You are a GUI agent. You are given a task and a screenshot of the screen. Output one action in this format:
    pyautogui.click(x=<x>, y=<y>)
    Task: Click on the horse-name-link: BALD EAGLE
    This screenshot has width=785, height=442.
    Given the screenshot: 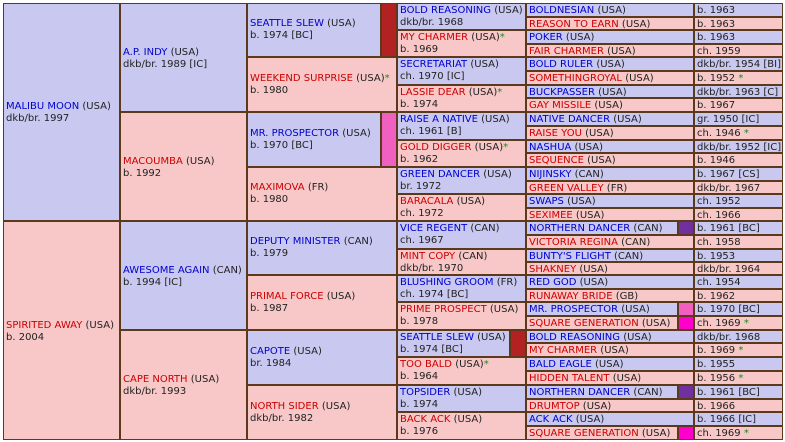 What is the action you would take?
    pyautogui.click(x=560, y=364)
    